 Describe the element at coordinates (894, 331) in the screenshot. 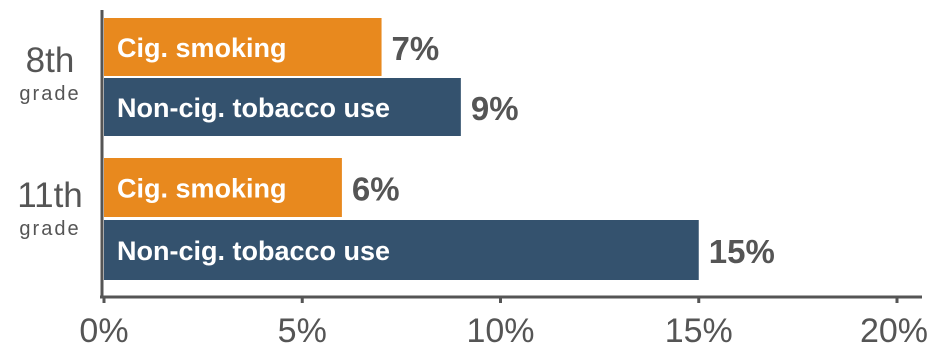

I see `x-tick-label: 20%` at that location.